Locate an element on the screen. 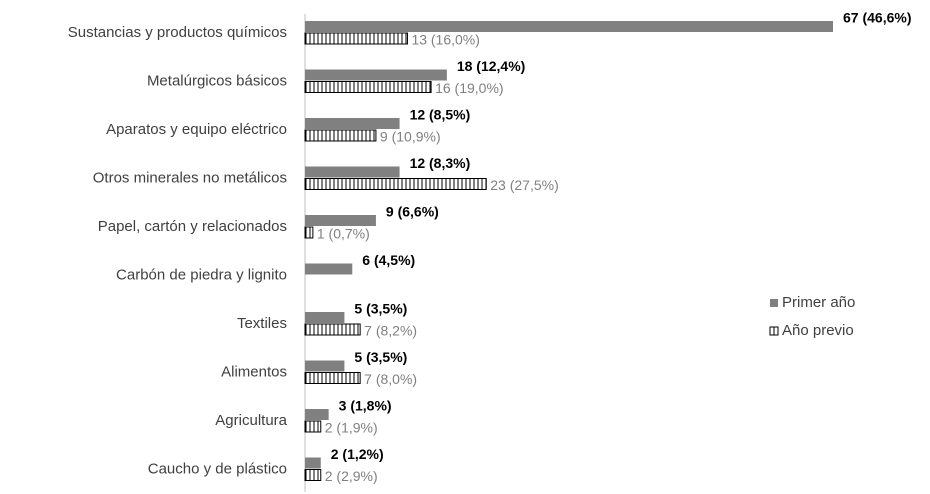  category-label: Carbón de piedra y lignito is located at coordinates (201, 274).